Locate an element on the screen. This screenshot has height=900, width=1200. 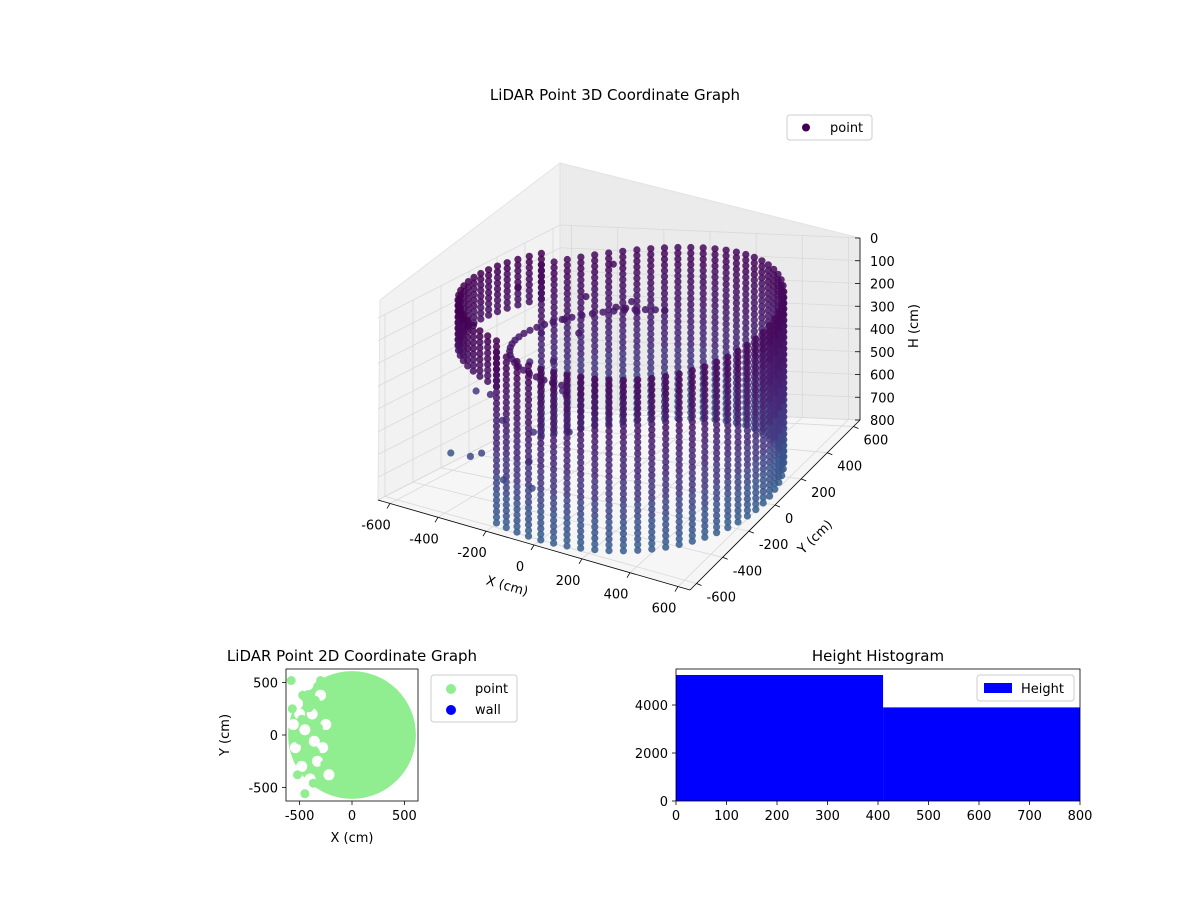
legend-hist-label: Height is located at coordinates (1042, 689).